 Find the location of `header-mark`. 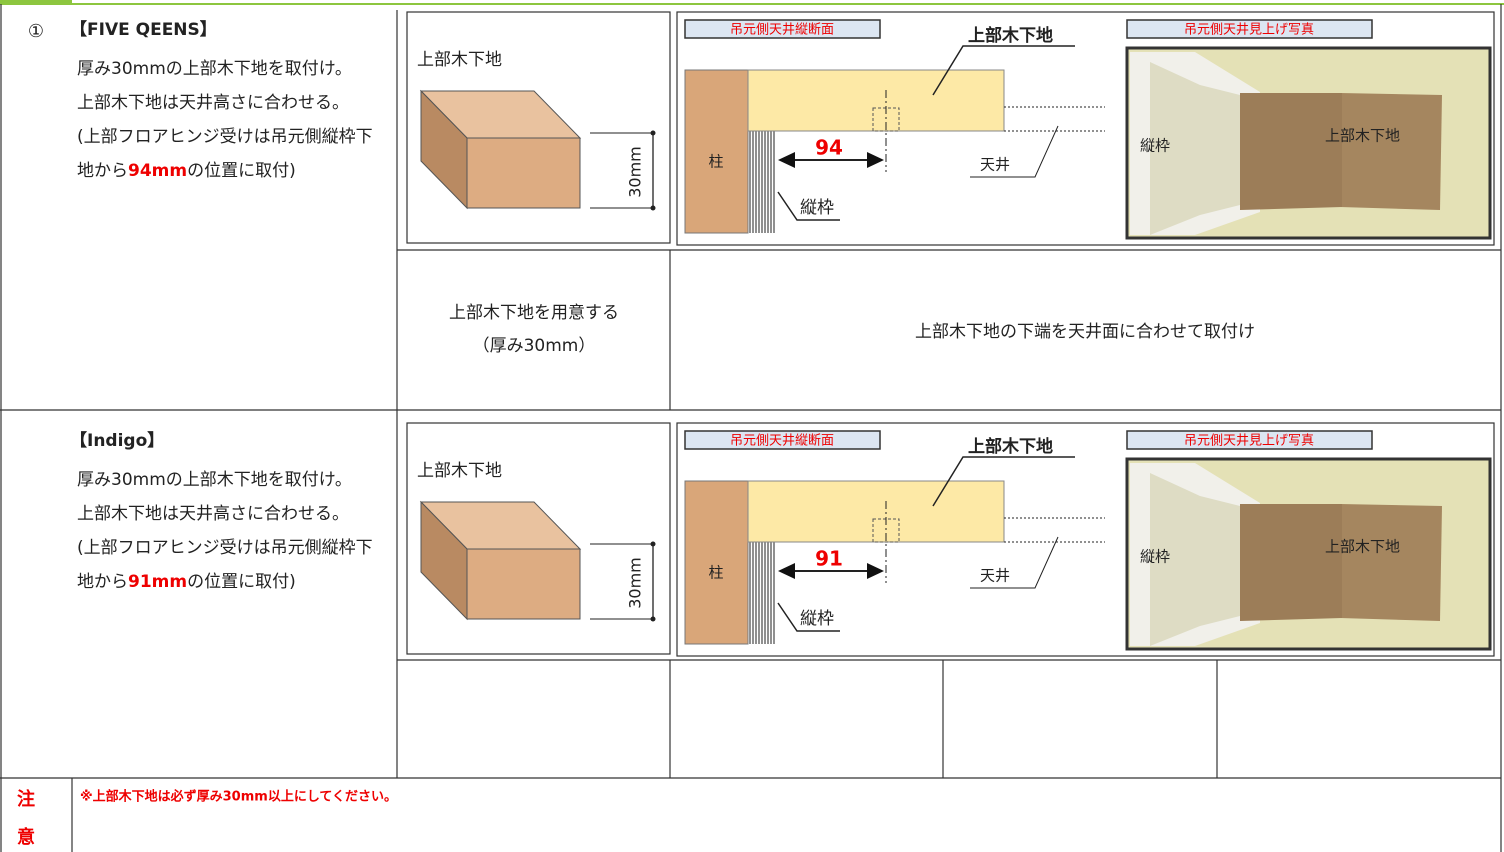

header-mark is located at coordinates (36, 2).